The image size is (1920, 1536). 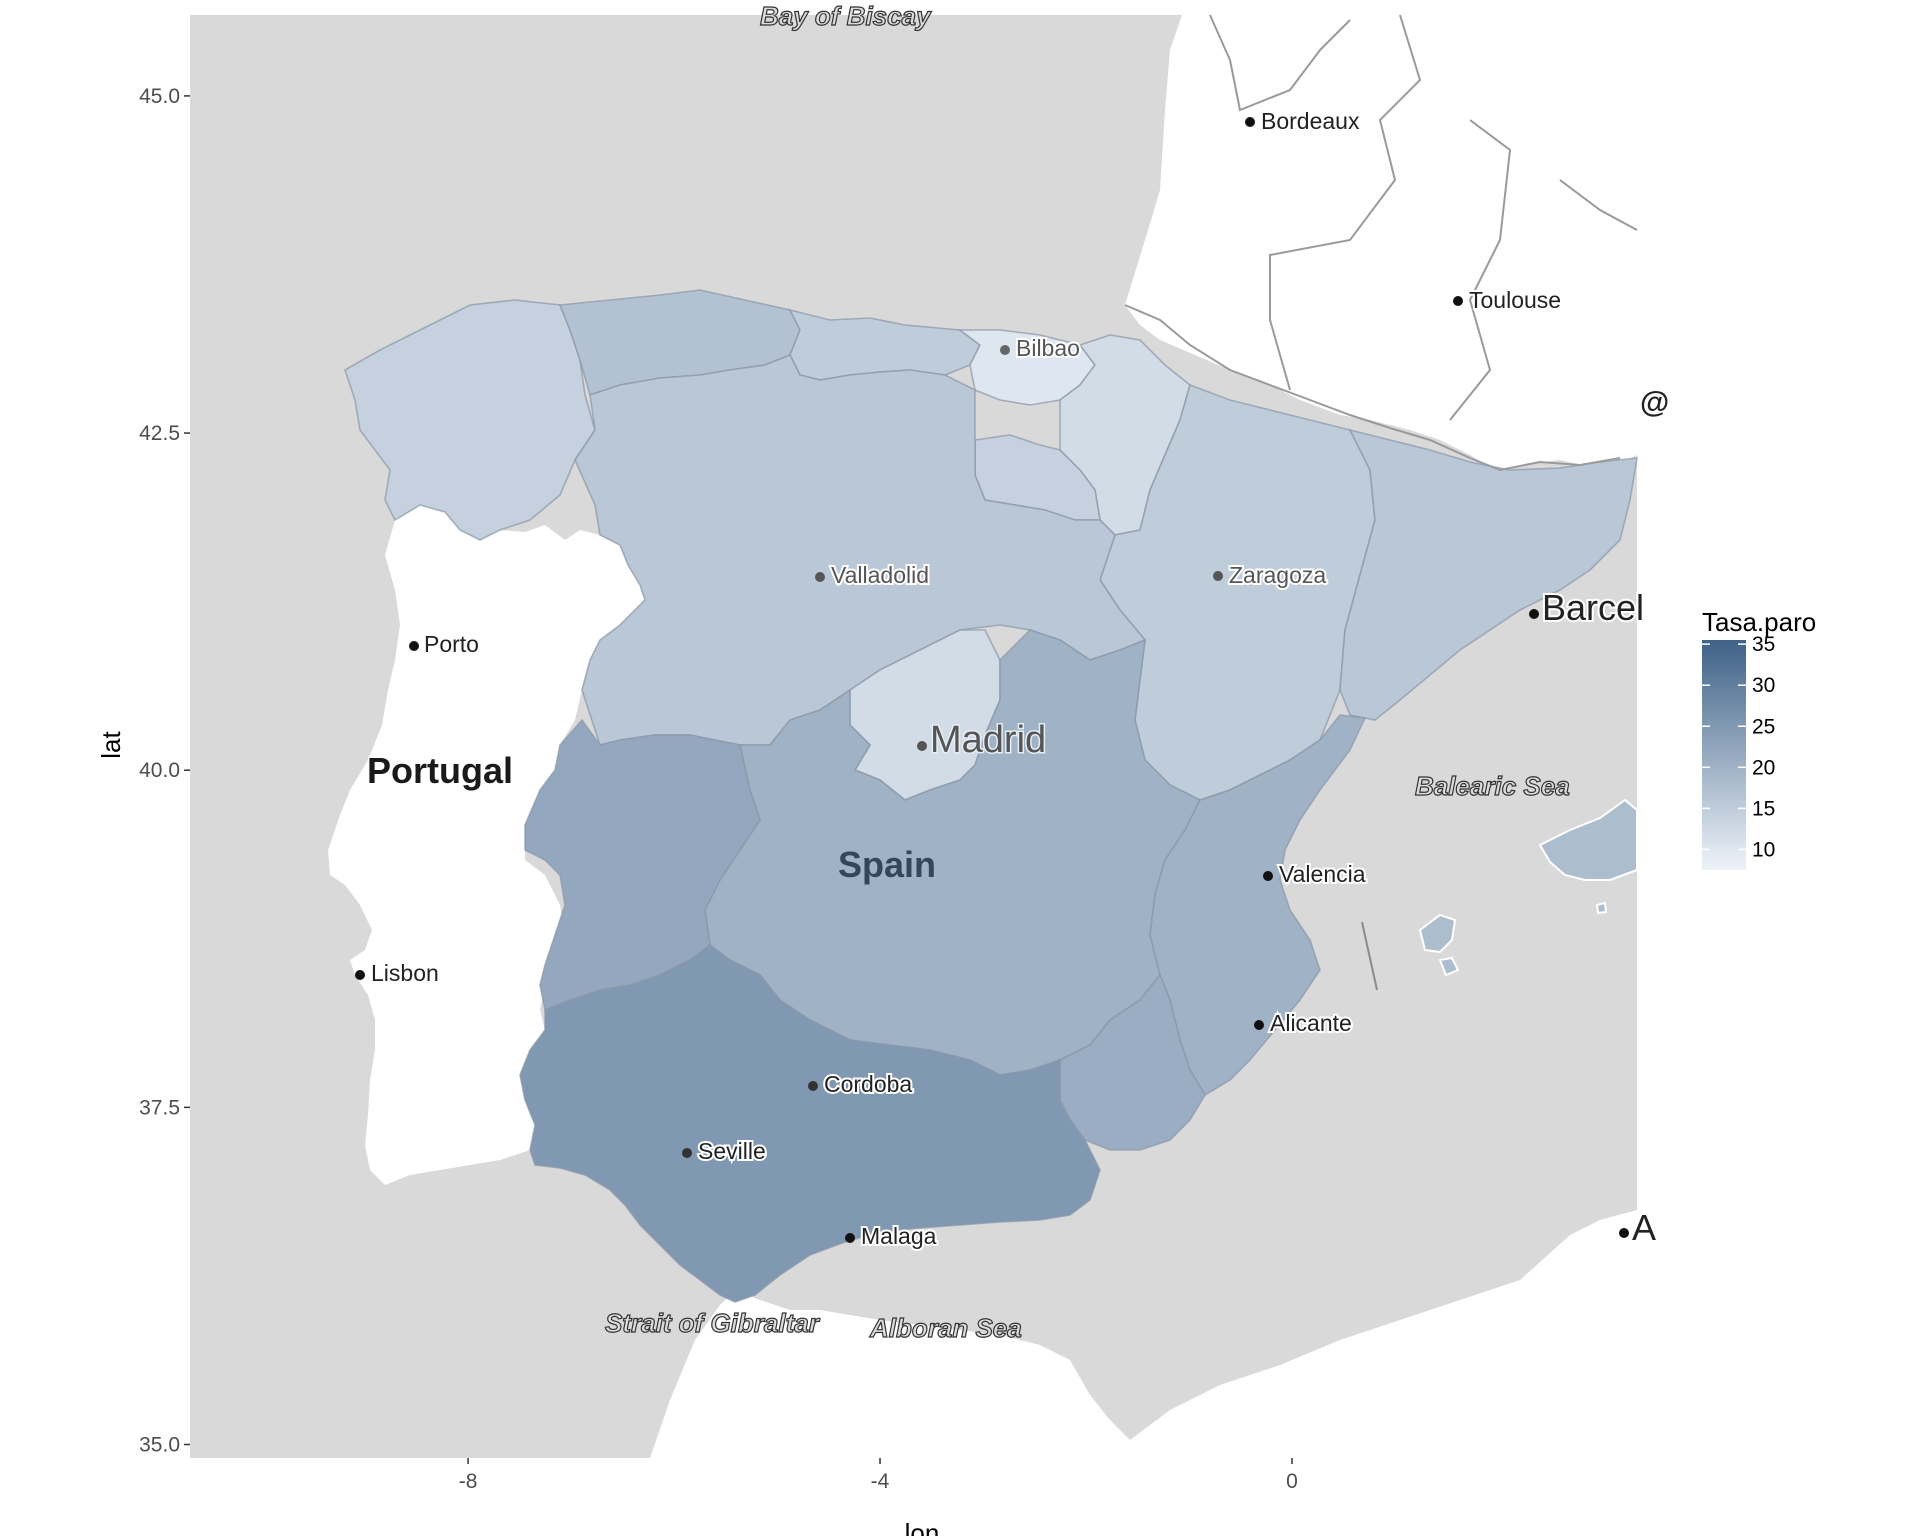 What do you see at coordinates (1048, 348) in the screenshot?
I see `city-label: Bilbao` at bounding box center [1048, 348].